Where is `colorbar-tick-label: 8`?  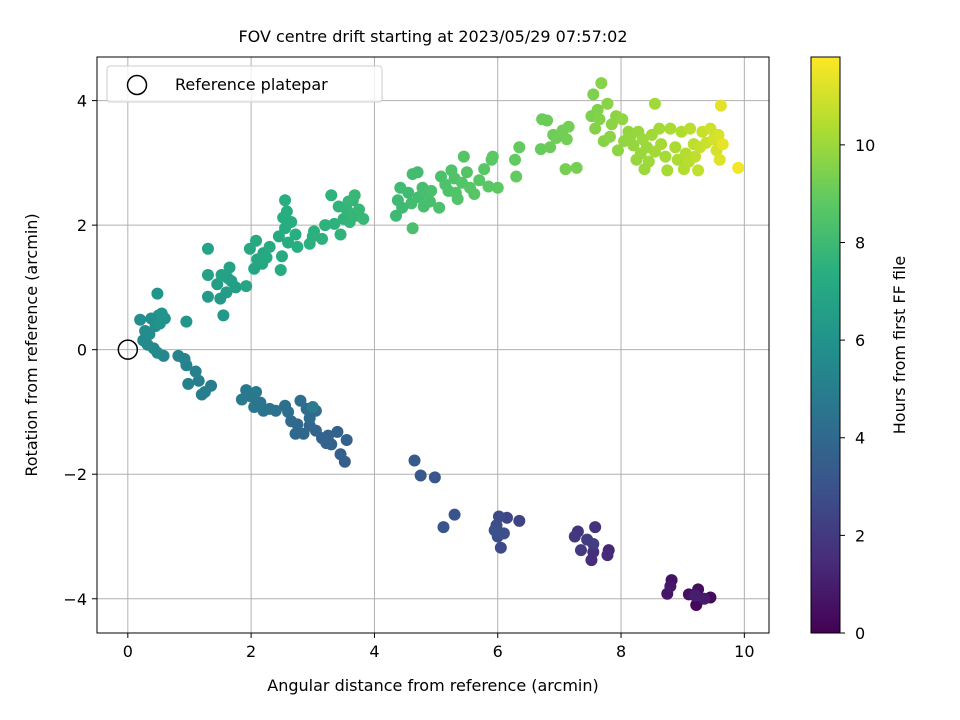 colorbar-tick-label: 8 is located at coordinates (860, 242).